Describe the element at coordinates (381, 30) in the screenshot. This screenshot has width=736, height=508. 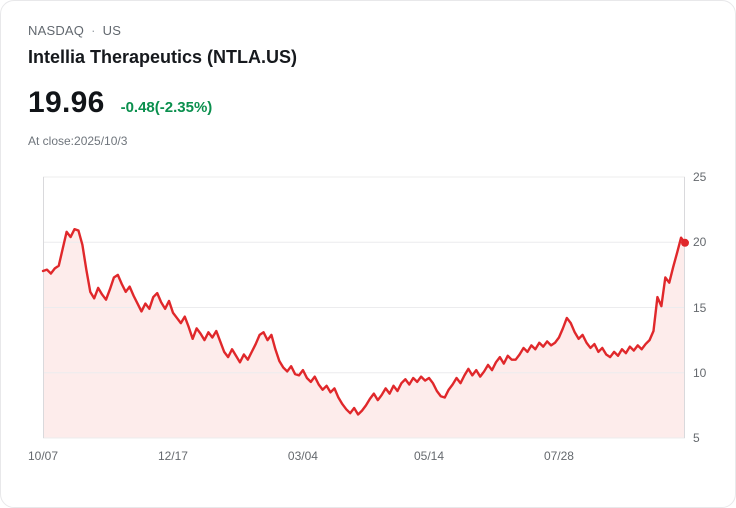
I see `market-row: NASDAQ · US` at that location.